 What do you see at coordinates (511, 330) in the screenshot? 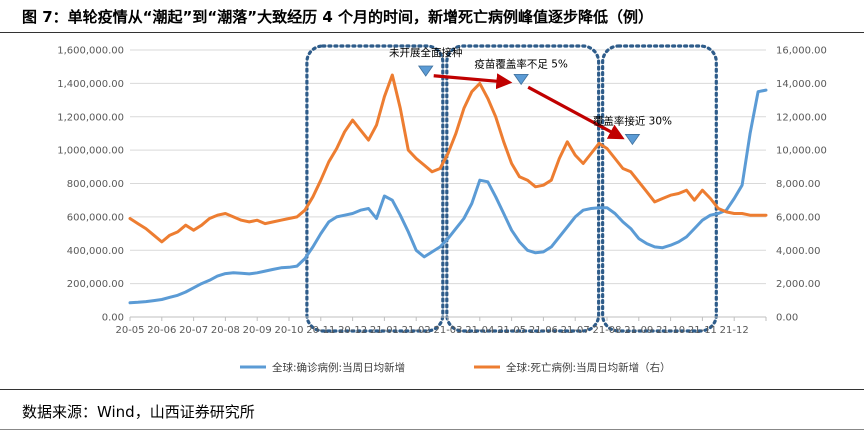
I see `x-tick-label: 21-05` at bounding box center [511, 330].